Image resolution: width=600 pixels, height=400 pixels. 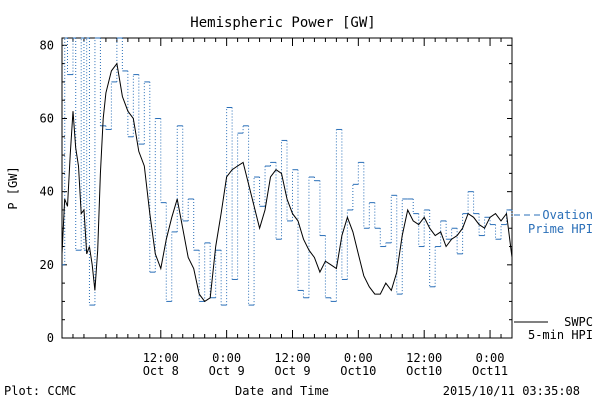 What do you see at coordinates (282, 391) in the screenshot?
I see `x-axis-label: Date and Time` at bounding box center [282, 391].